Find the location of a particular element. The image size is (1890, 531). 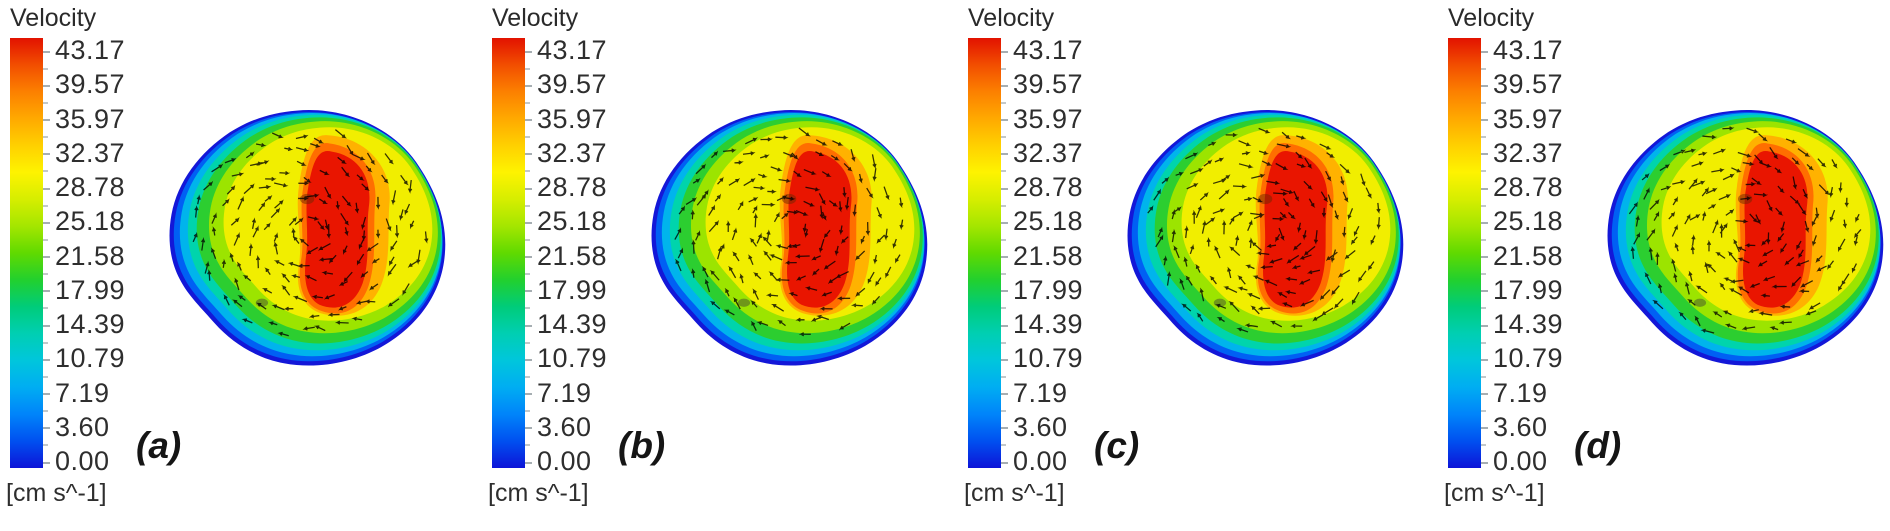

colorbar-tick-label: 43.17 is located at coordinates (90, 50).